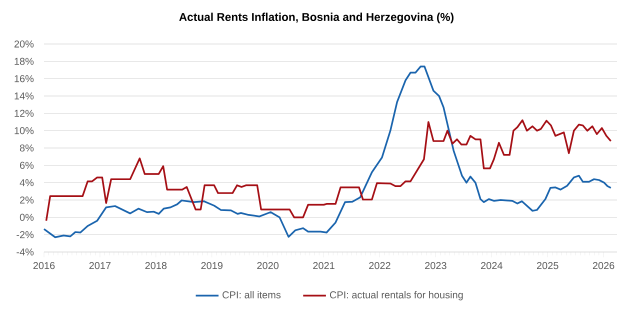 This screenshot has height=318, width=633. What do you see at coordinates (27, 182) in the screenshot?
I see `y-tick-label: 4%` at bounding box center [27, 182].